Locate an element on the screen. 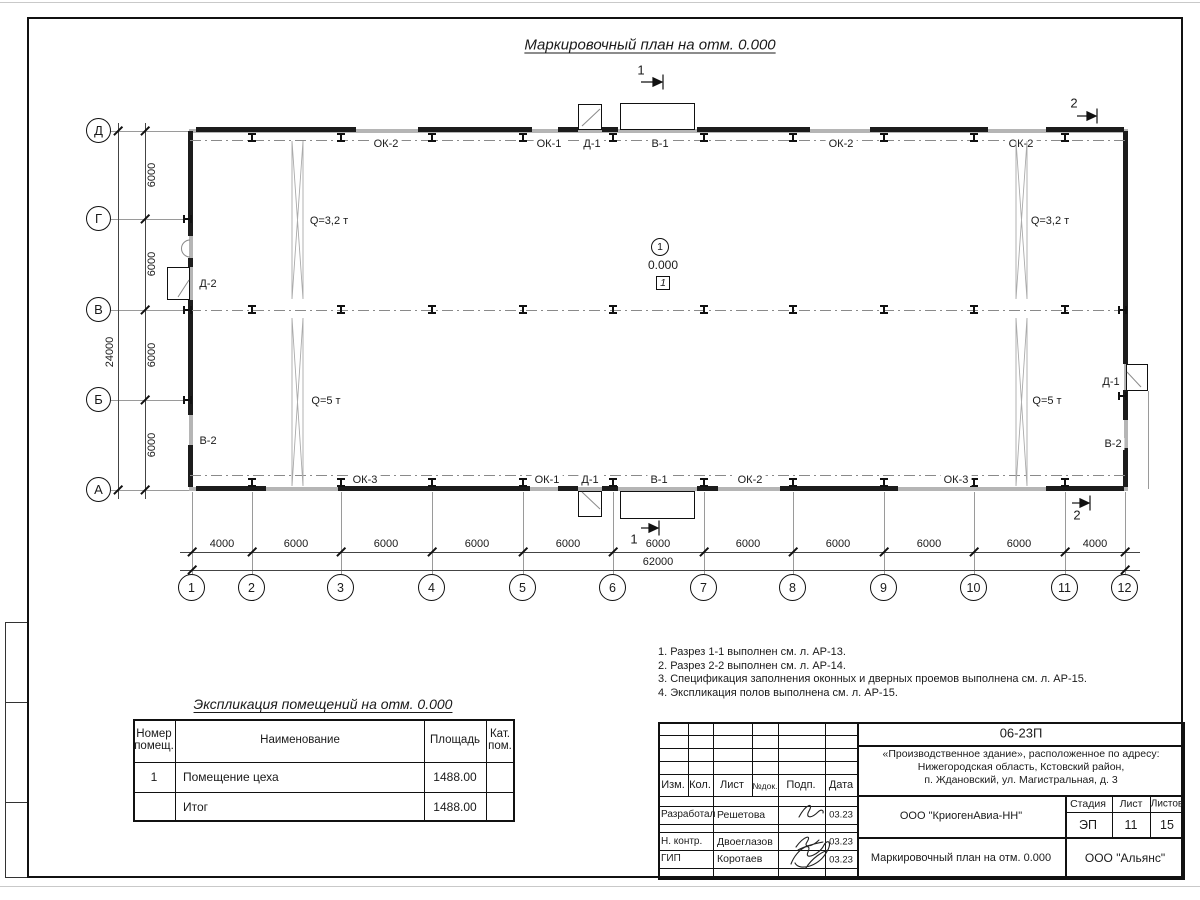  role-name: Двоеглазов is located at coordinates (745, 842).